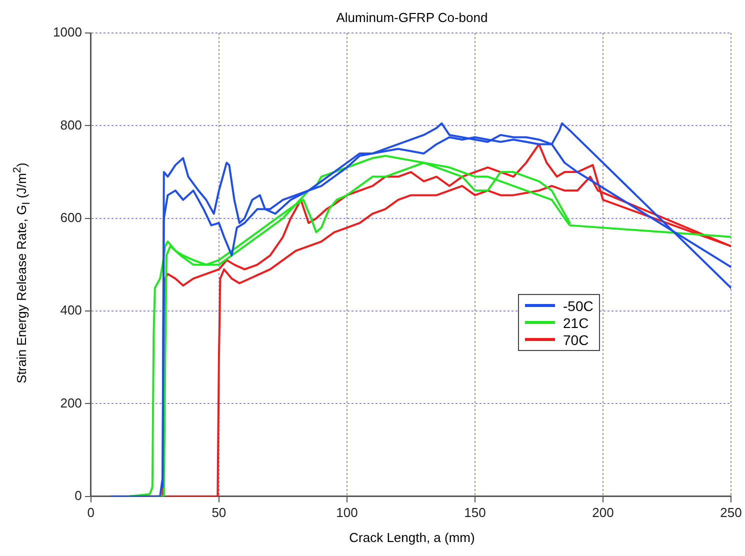 This screenshot has height=556, width=745. Describe the element at coordinates (347, 512) in the screenshot. I see `x-tick-label: 100` at that location.